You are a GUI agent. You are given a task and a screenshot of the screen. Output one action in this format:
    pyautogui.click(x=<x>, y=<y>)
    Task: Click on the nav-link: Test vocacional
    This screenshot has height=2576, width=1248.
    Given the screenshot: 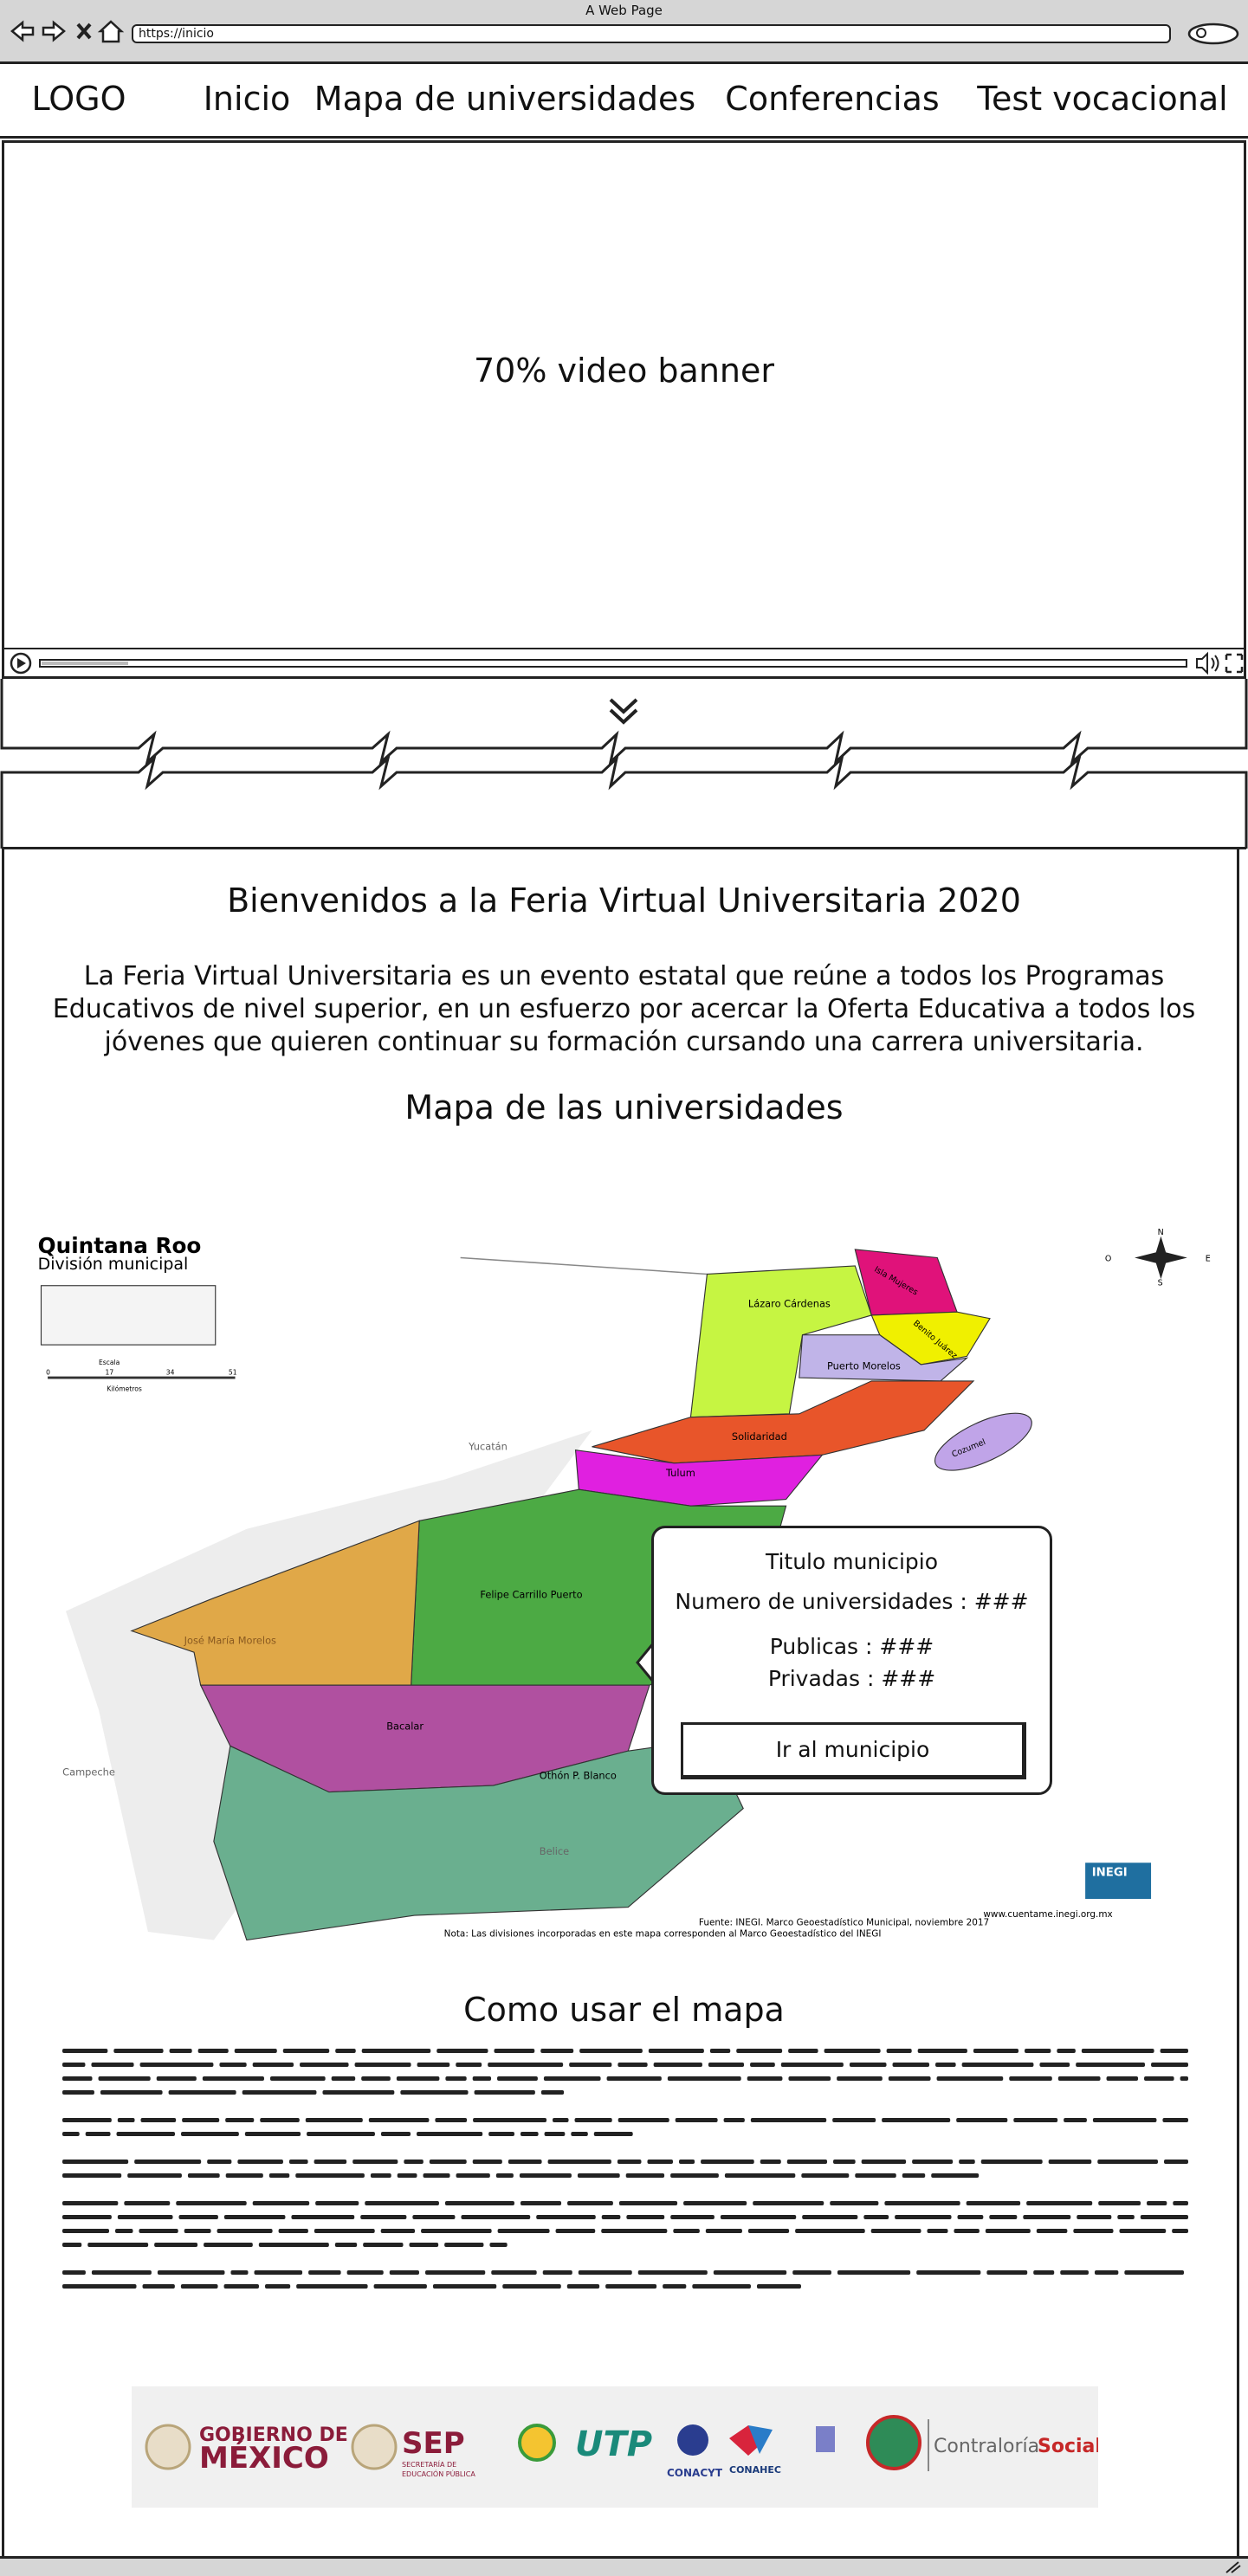 What is the action you would take?
    pyautogui.click(x=1102, y=99)
    